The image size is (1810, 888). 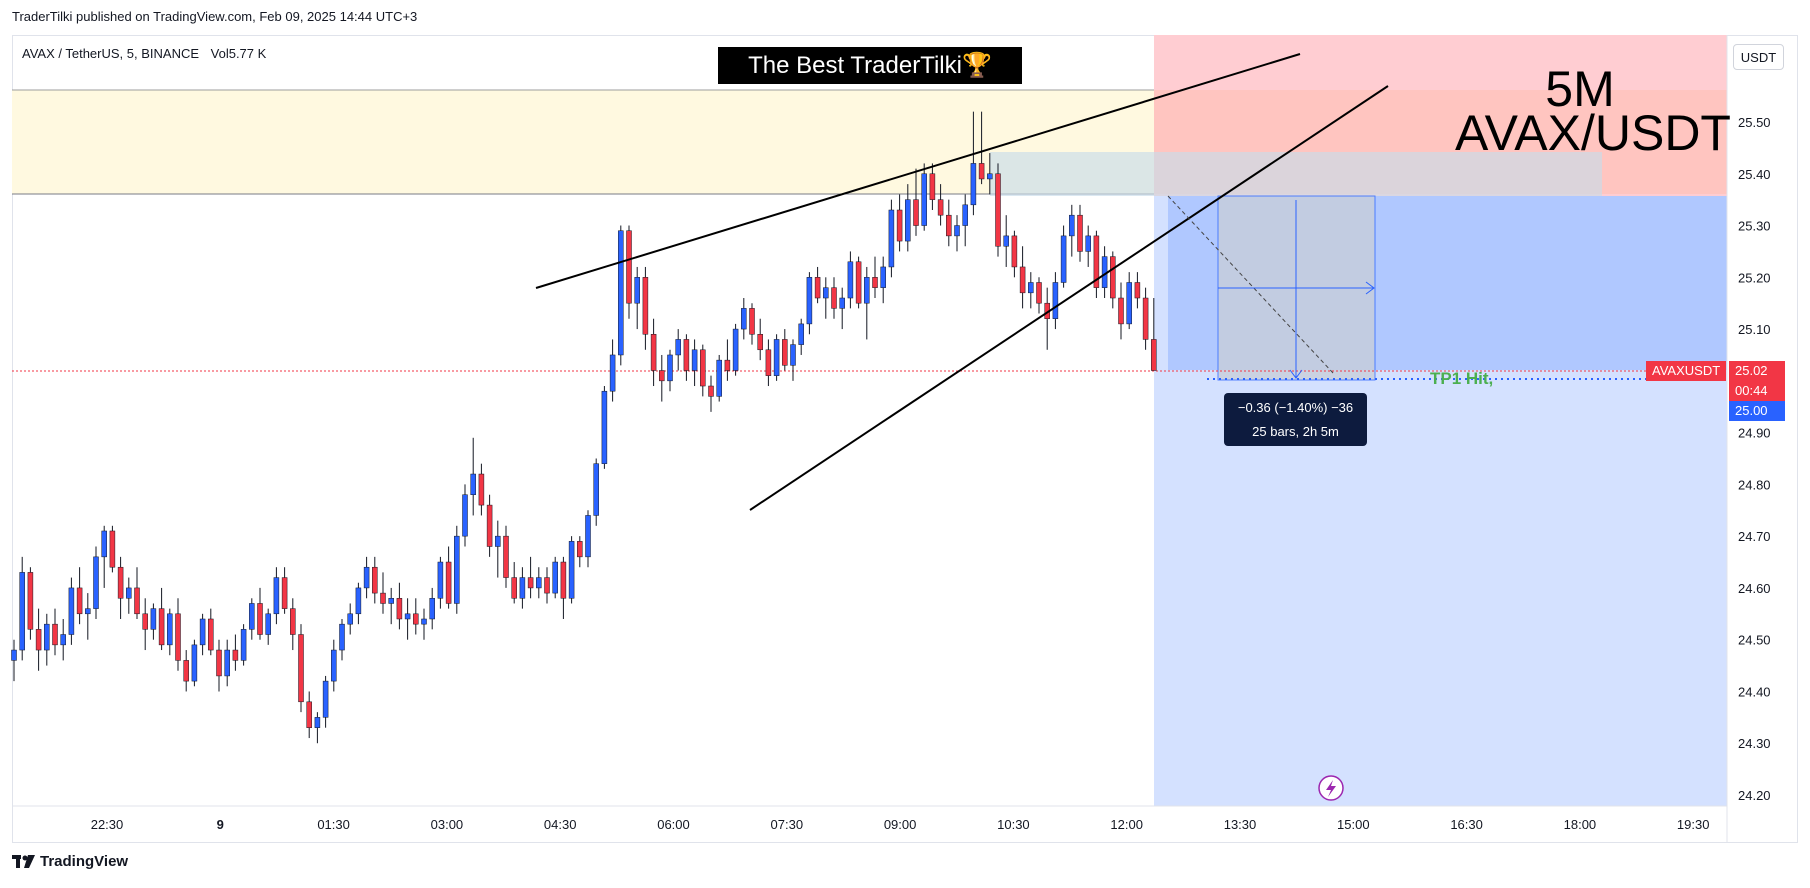 I want to click on time-tick-label: 18:00, so click(x=1580, y=824).